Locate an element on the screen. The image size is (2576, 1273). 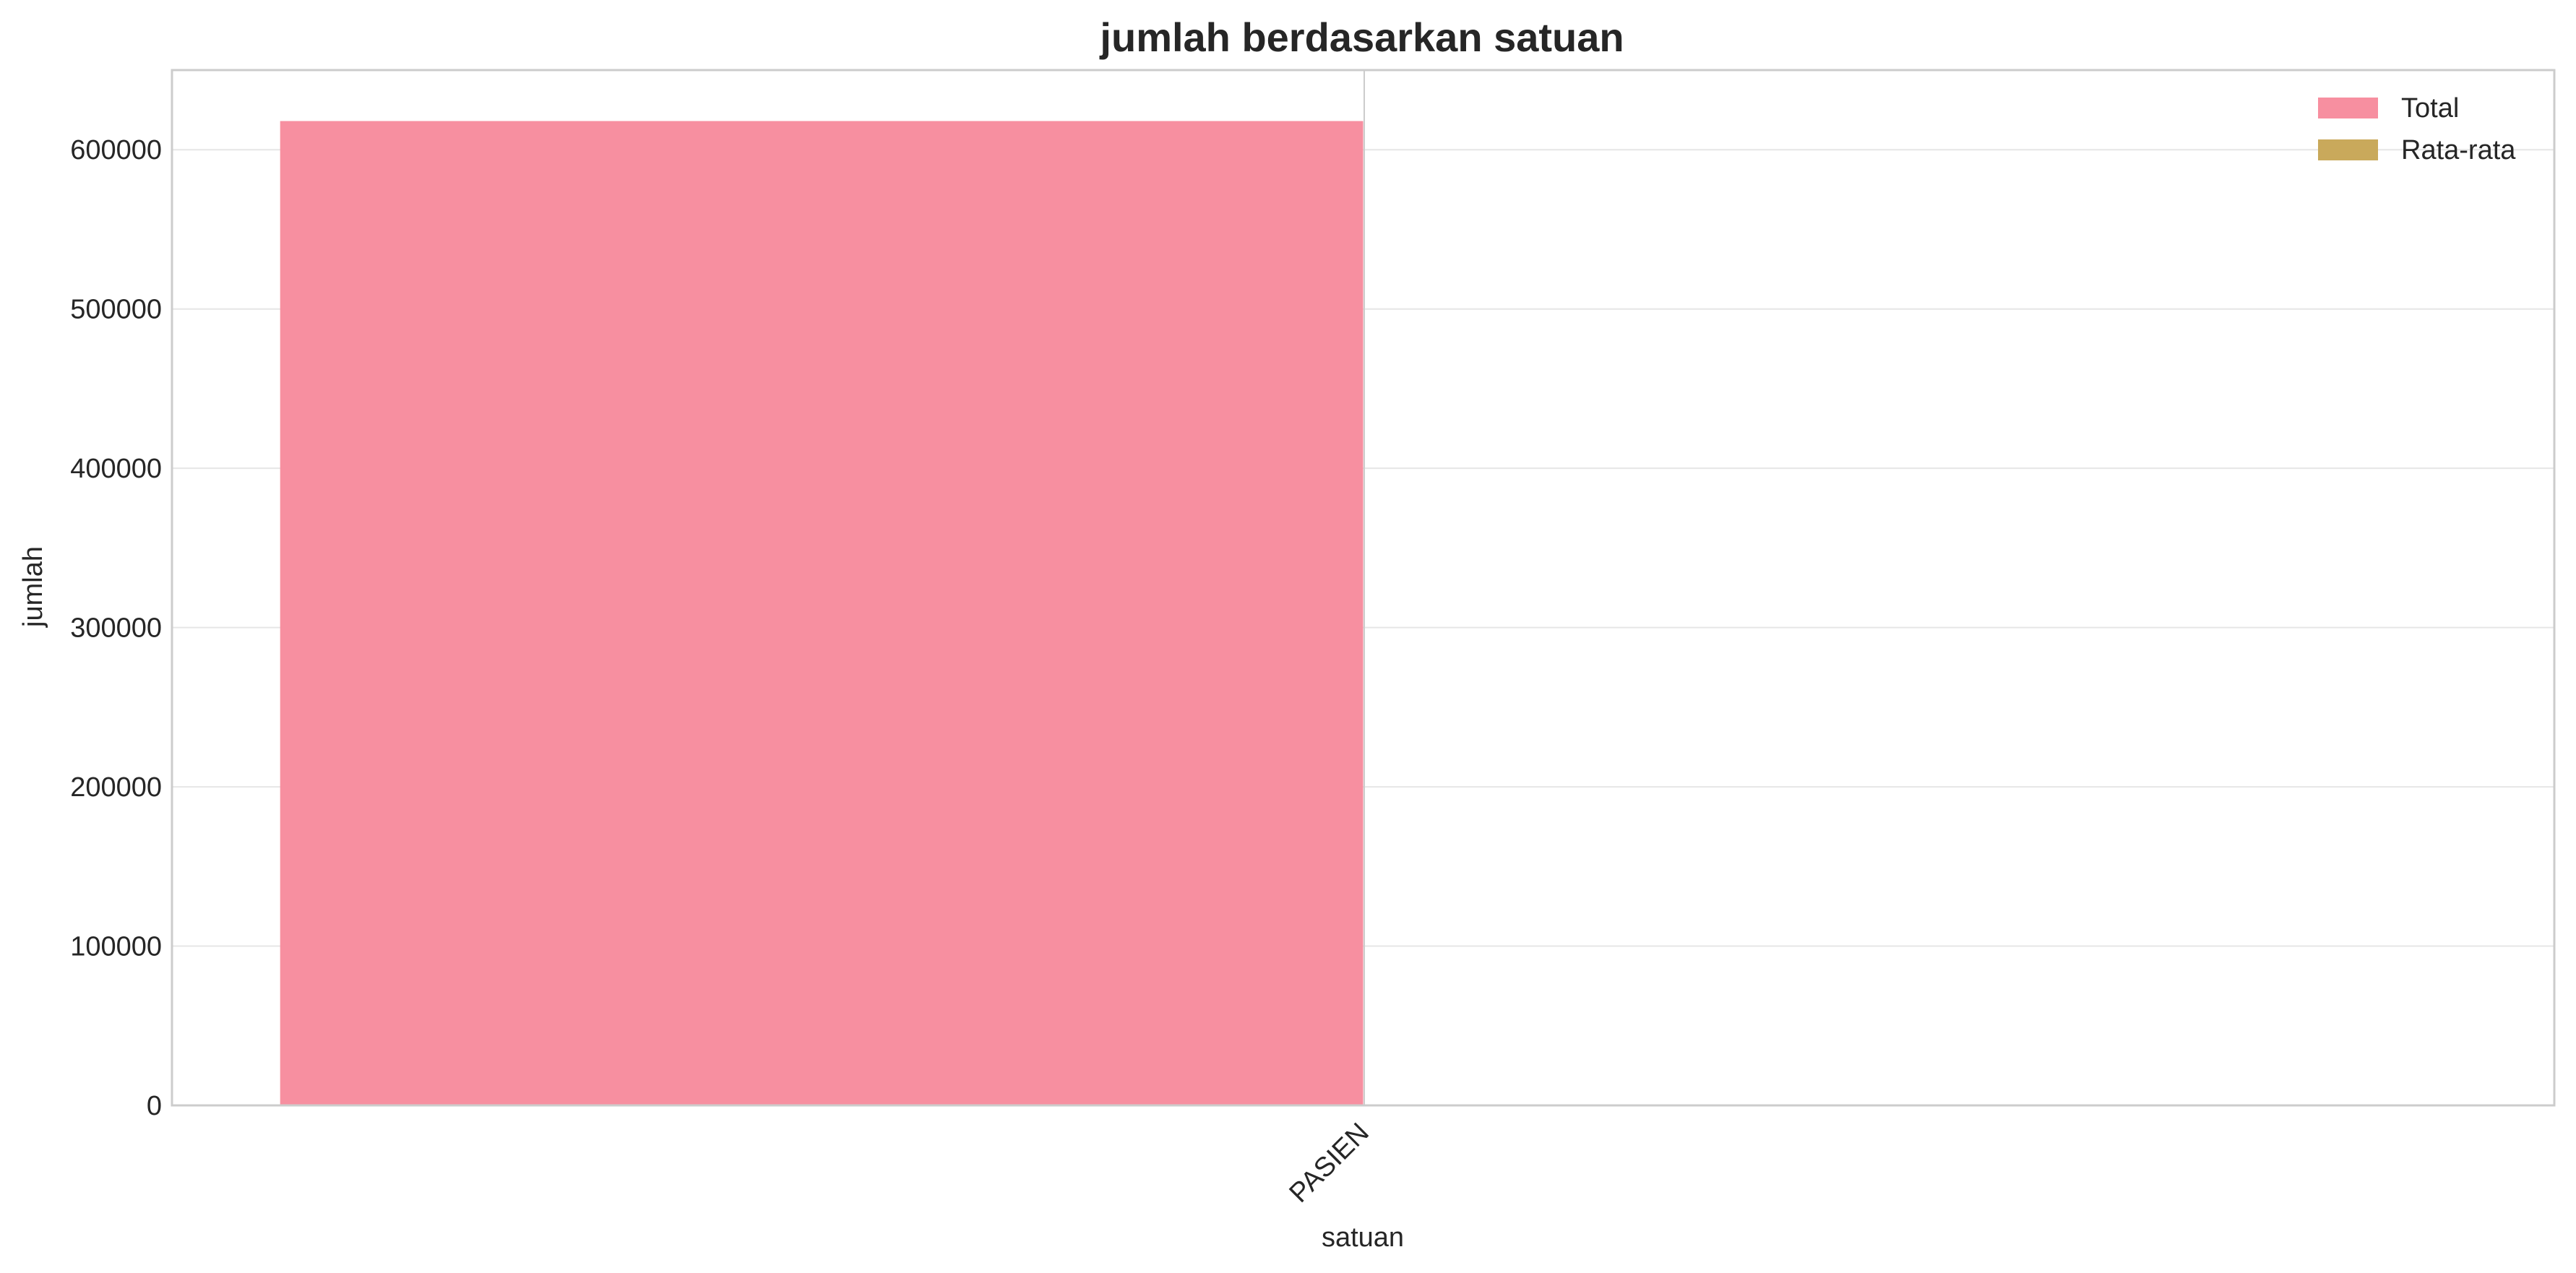
y-tick-label: 100000 is located at coordinates (116, 947).